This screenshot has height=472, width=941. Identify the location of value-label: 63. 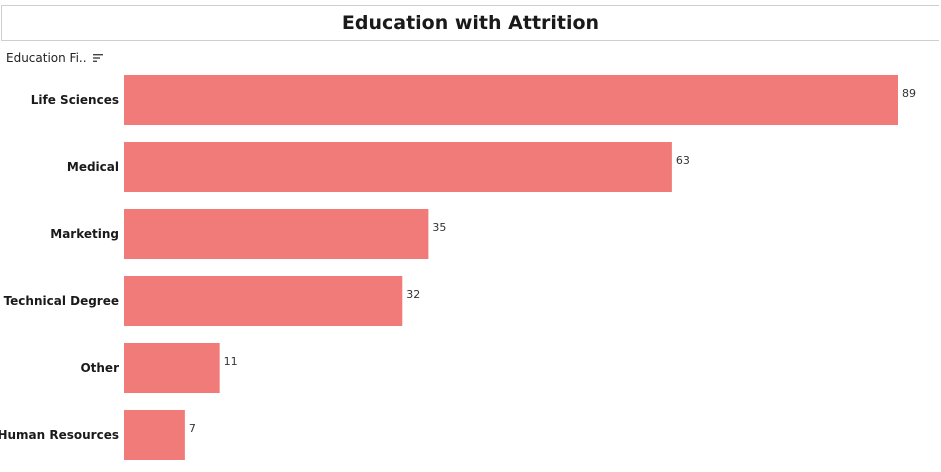
(683, 160).